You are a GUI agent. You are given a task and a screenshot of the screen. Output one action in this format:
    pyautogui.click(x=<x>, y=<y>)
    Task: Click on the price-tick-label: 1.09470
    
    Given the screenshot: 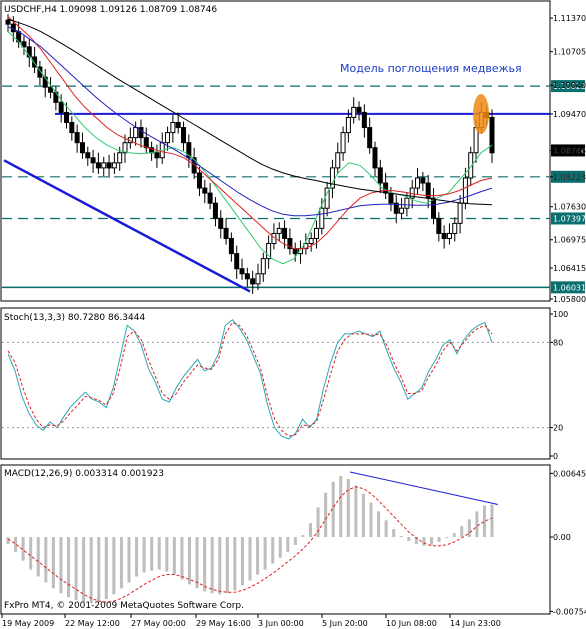 What is the action you would take?
    pyautogui.click(x=569, y=114)
    